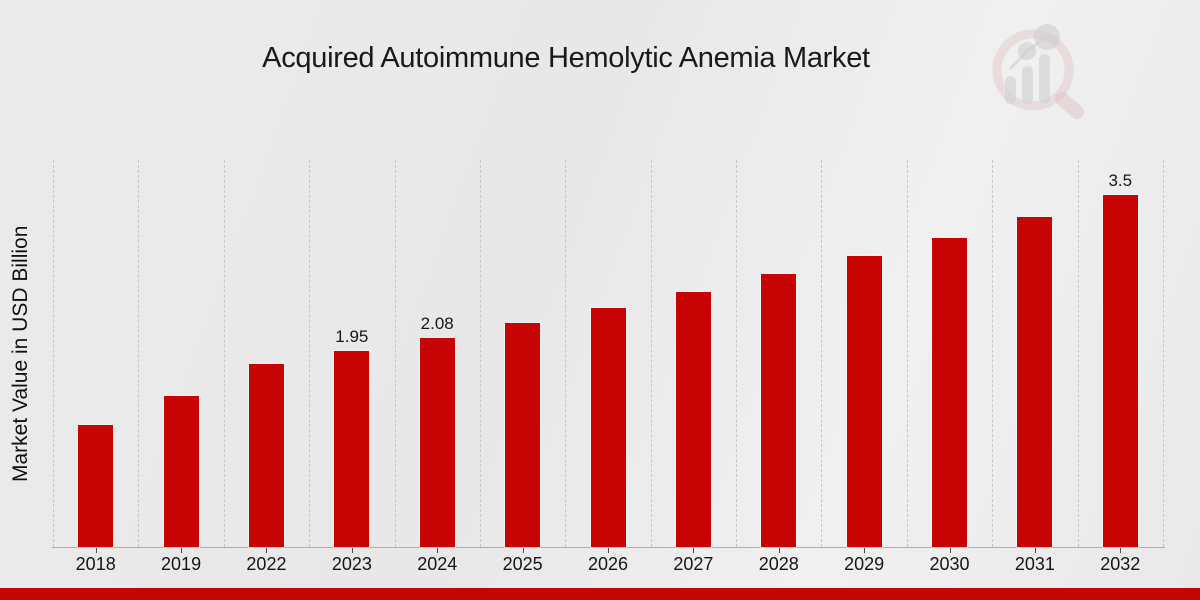  I want to click on x-axis-label: 2031, so click(1034, 564).